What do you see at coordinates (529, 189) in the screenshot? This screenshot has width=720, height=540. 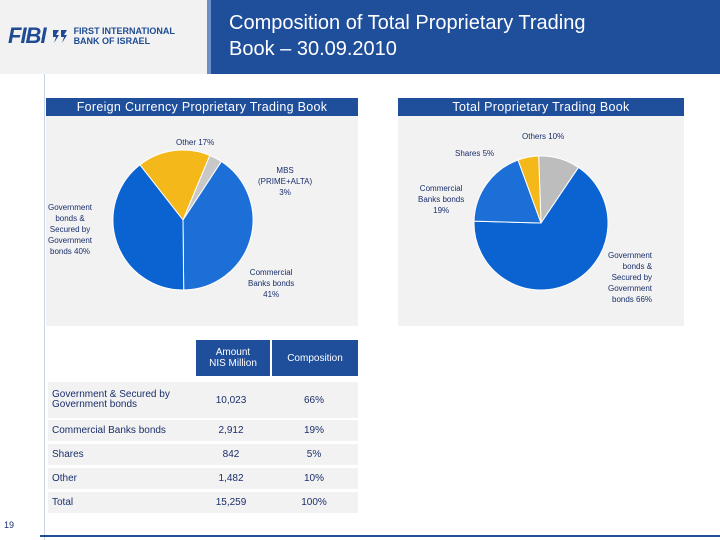 I see `pie-slice-shares` at bounding box center [529, 189].